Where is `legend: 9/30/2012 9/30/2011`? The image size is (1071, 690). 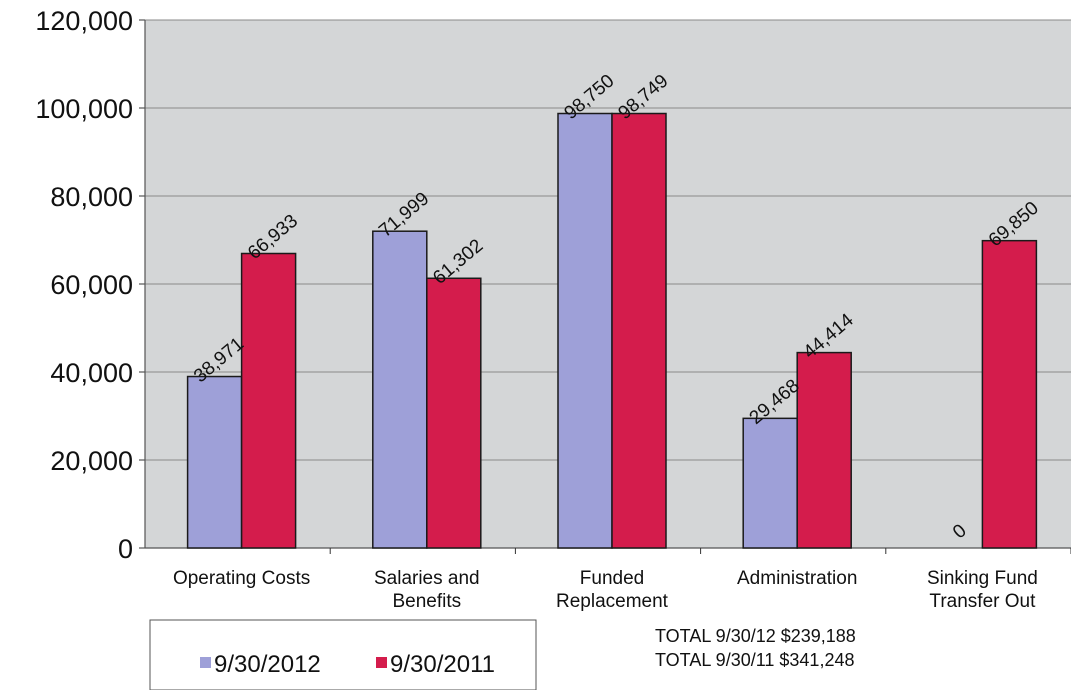 legend: 9/30/2012 9/30/2011 is located at coordinates (343, 654).